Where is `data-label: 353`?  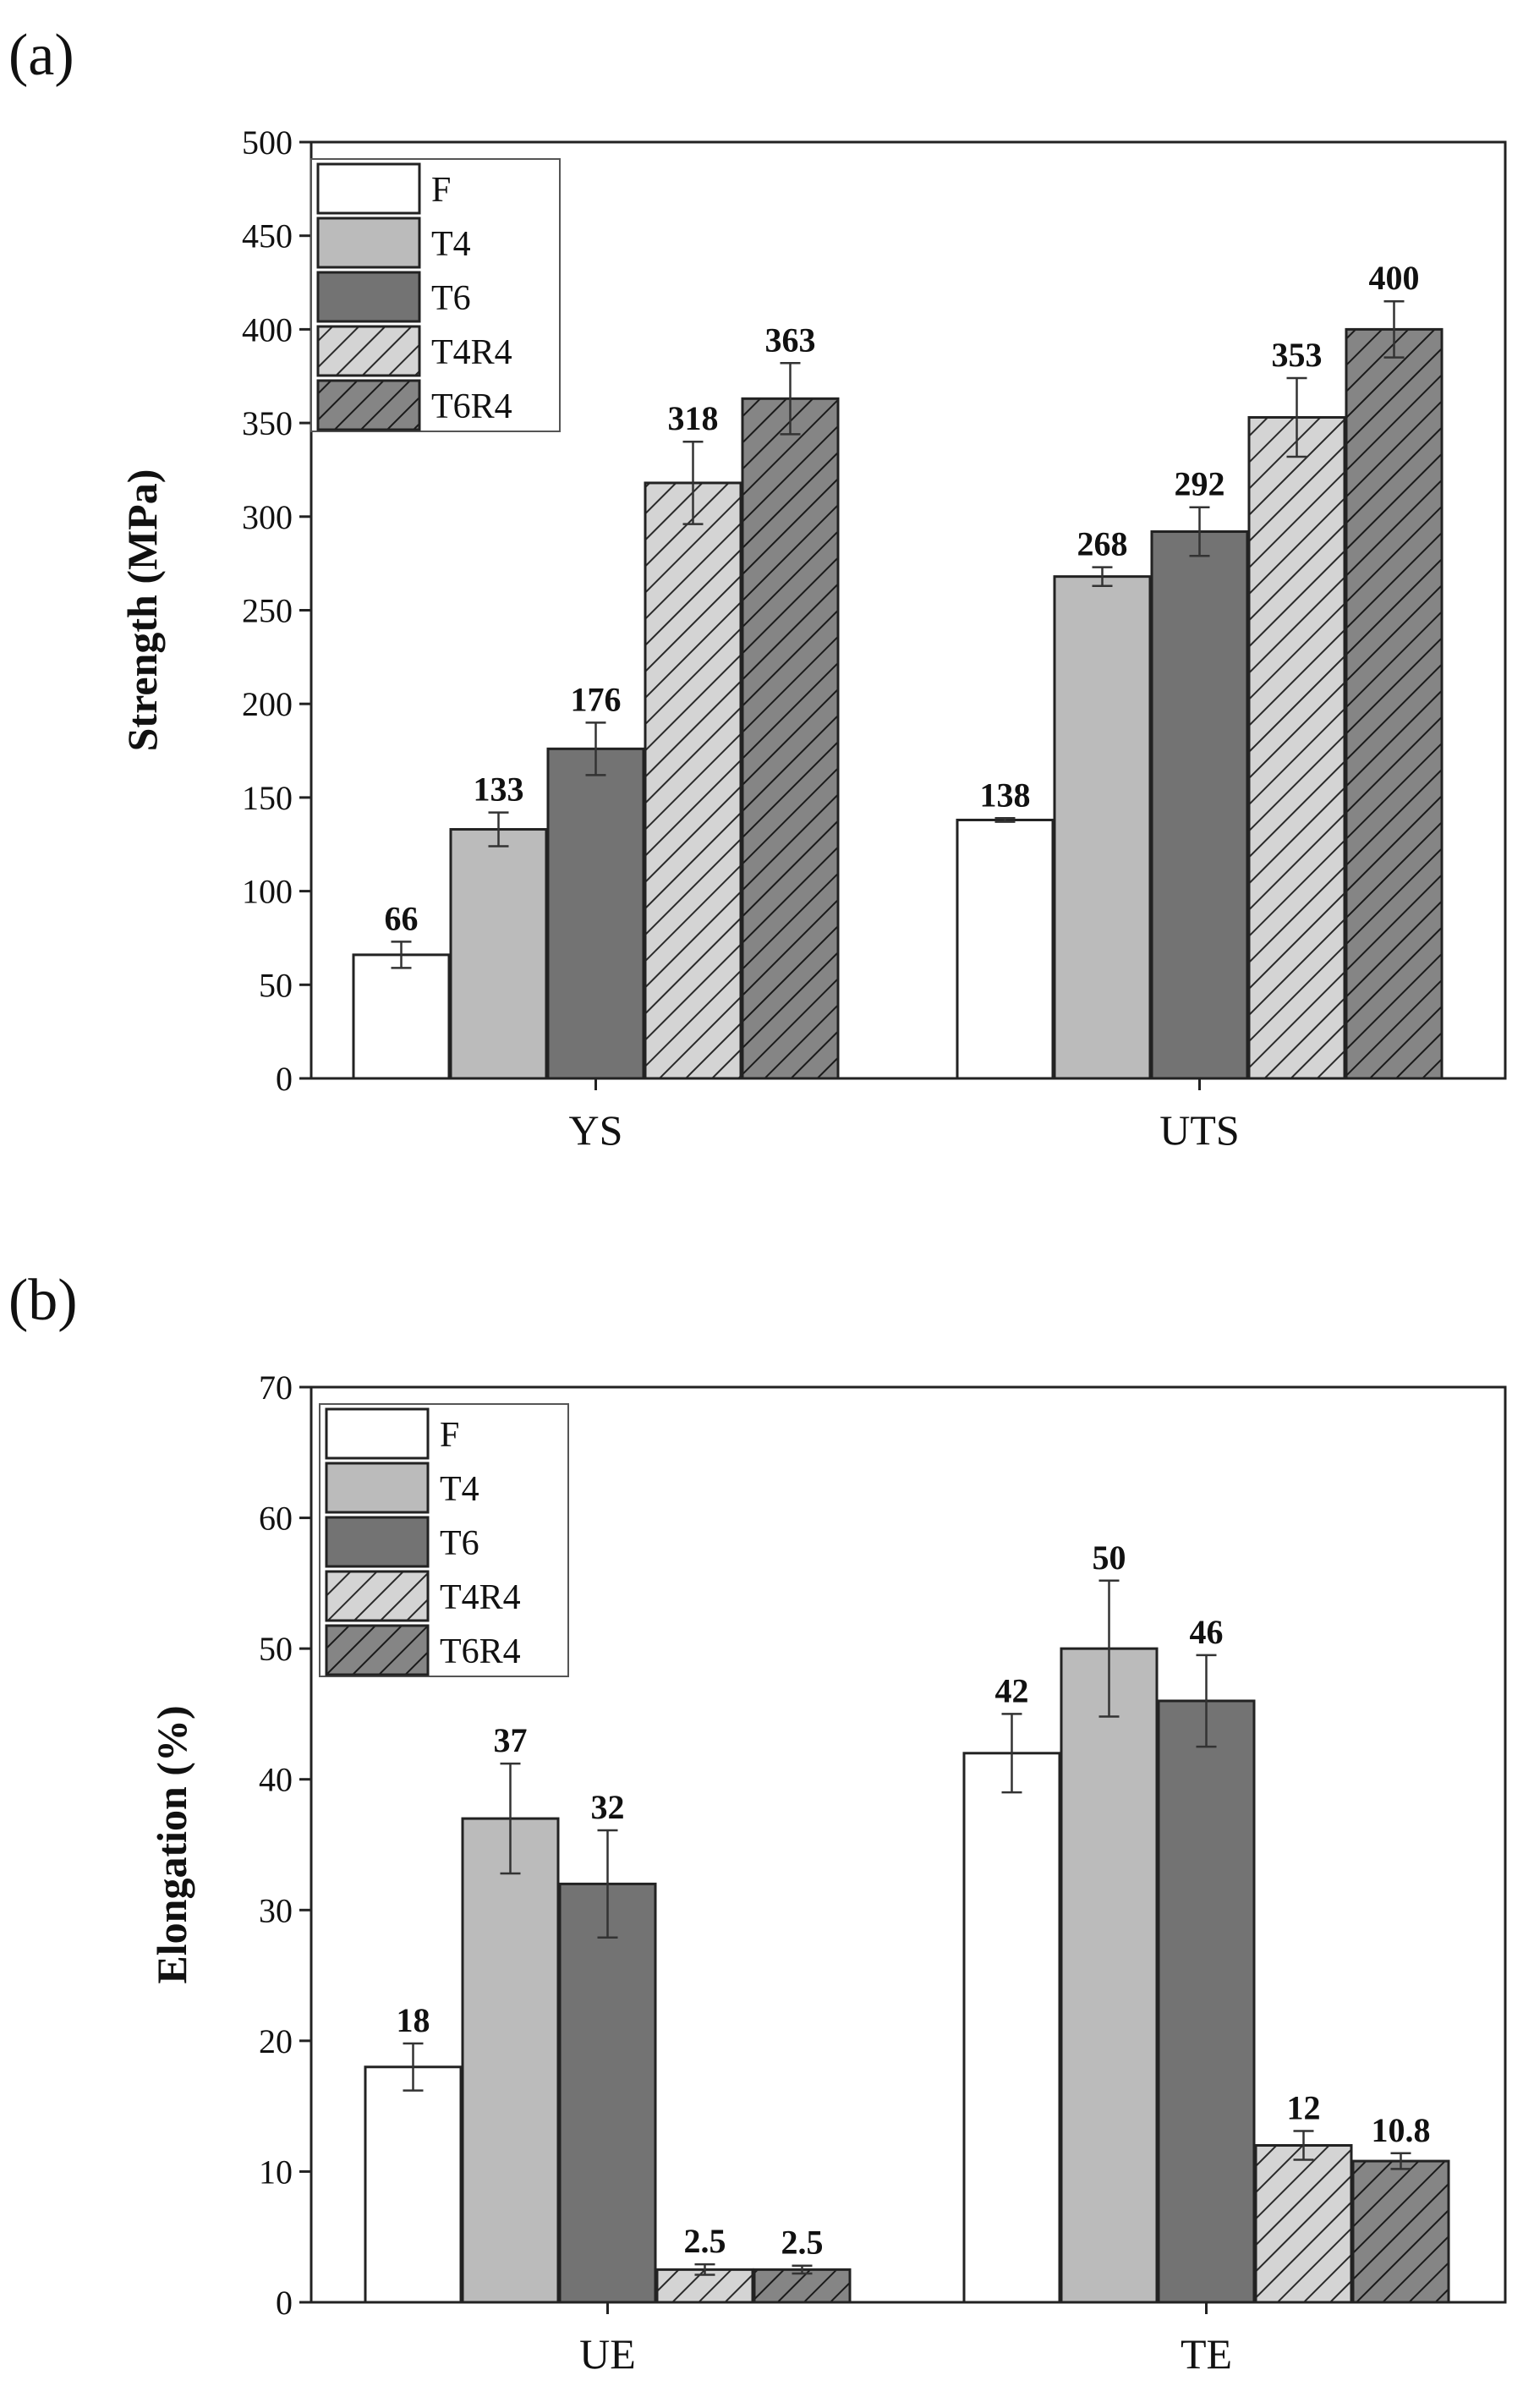 data-label: 353 is located at coordinates (1297, 355).